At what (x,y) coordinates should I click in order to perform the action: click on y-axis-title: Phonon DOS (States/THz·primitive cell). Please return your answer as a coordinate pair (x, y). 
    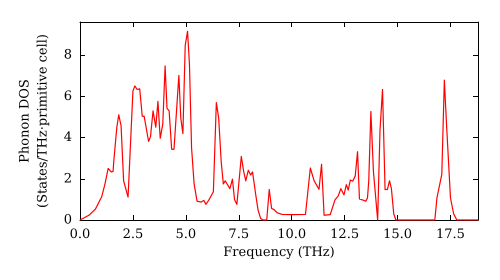
    Looking at the image, I should click on (34, 121).